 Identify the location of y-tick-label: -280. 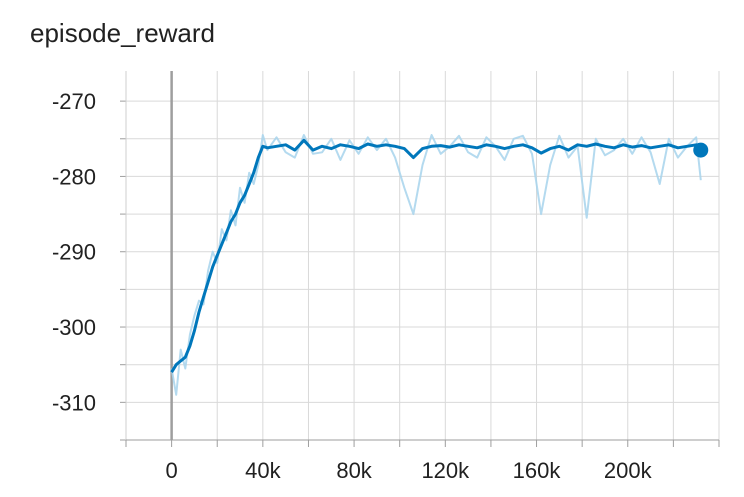
(74, 176).